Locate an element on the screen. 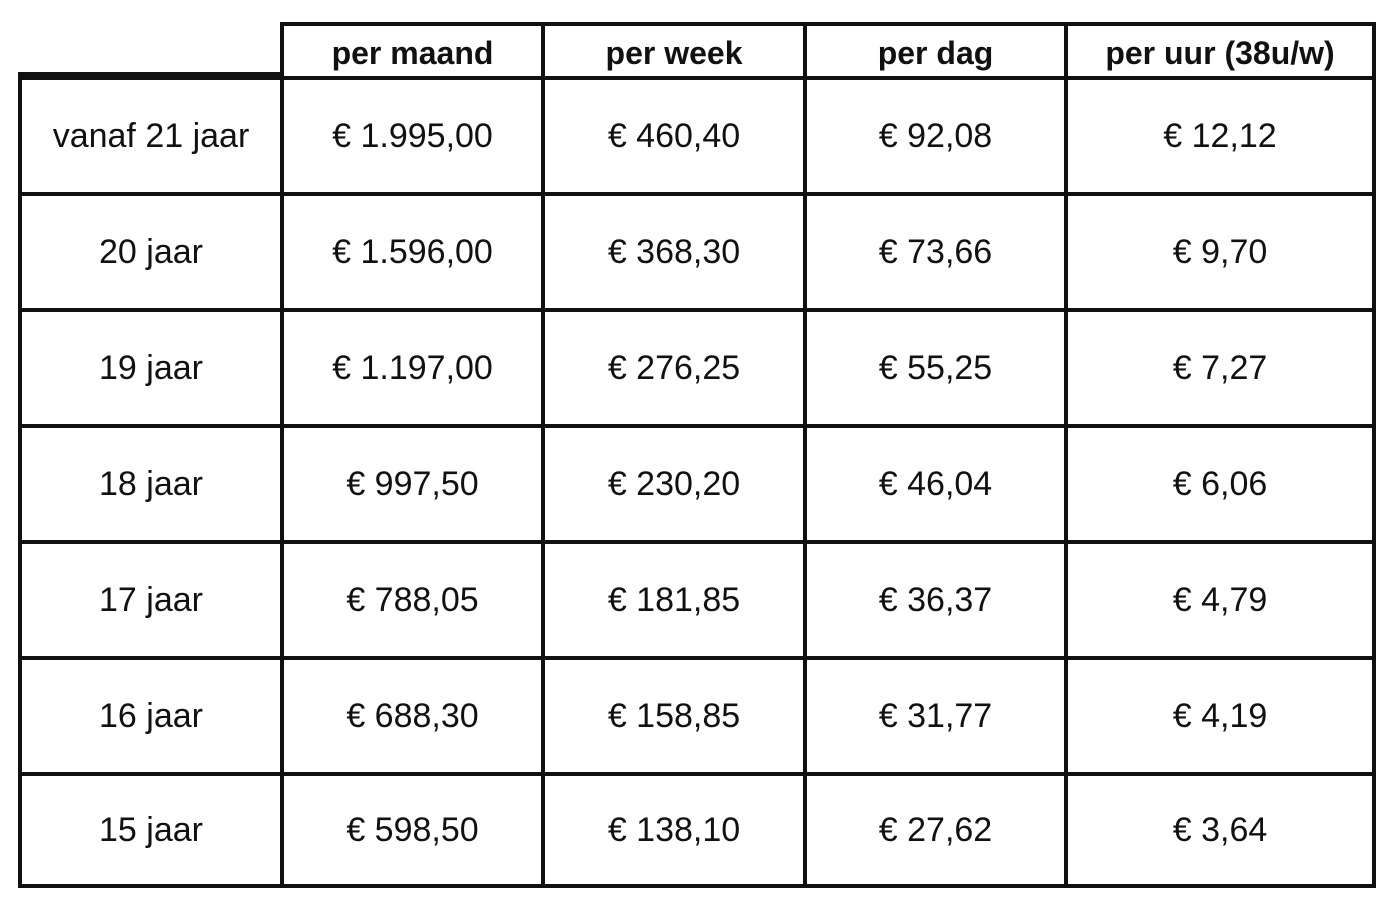  row-label: 19 jaar is located at coordinates (149, 366).